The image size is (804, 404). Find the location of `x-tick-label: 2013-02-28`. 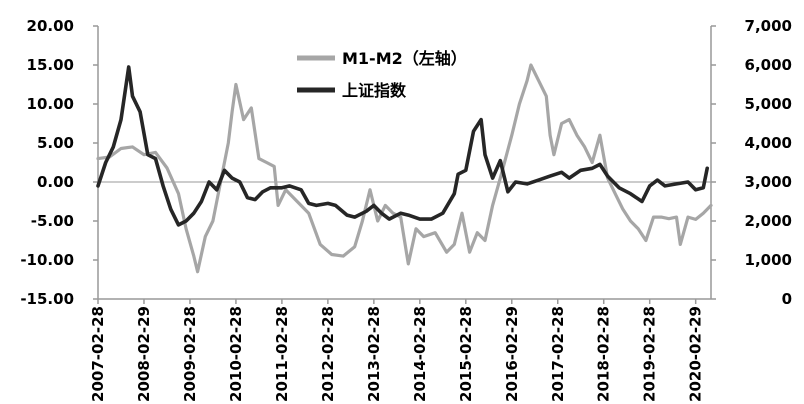

x-tick-label: 2013-02-28 is located at coordinates (374, 354).